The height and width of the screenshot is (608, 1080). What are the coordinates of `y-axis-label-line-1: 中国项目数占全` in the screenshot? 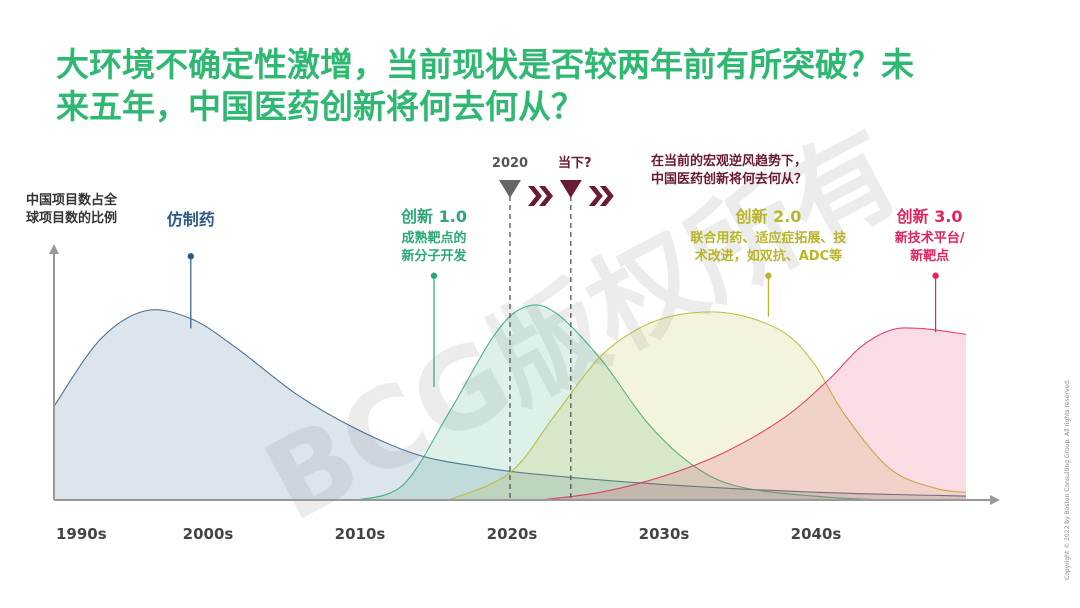 It's located at (72, 200).